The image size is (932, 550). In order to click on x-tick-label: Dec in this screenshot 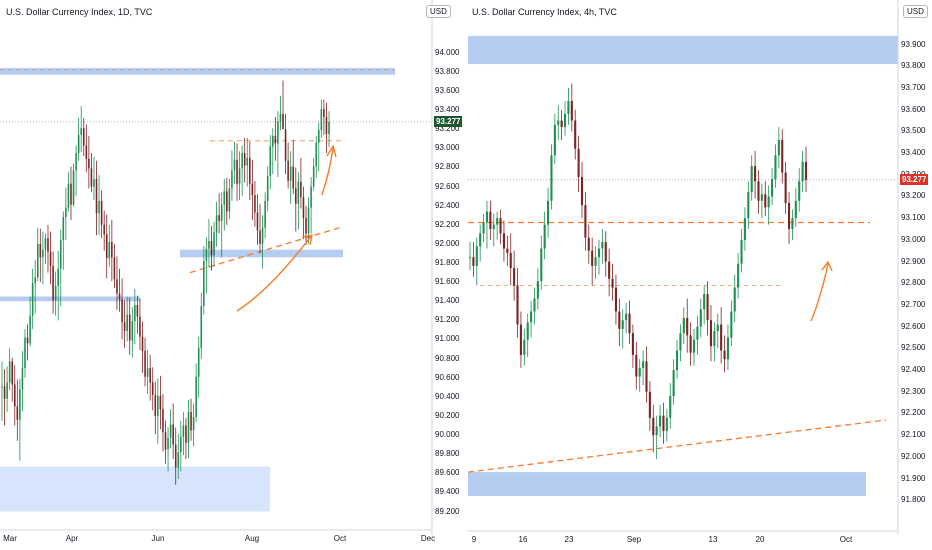, I will do `click(428, 538)`.